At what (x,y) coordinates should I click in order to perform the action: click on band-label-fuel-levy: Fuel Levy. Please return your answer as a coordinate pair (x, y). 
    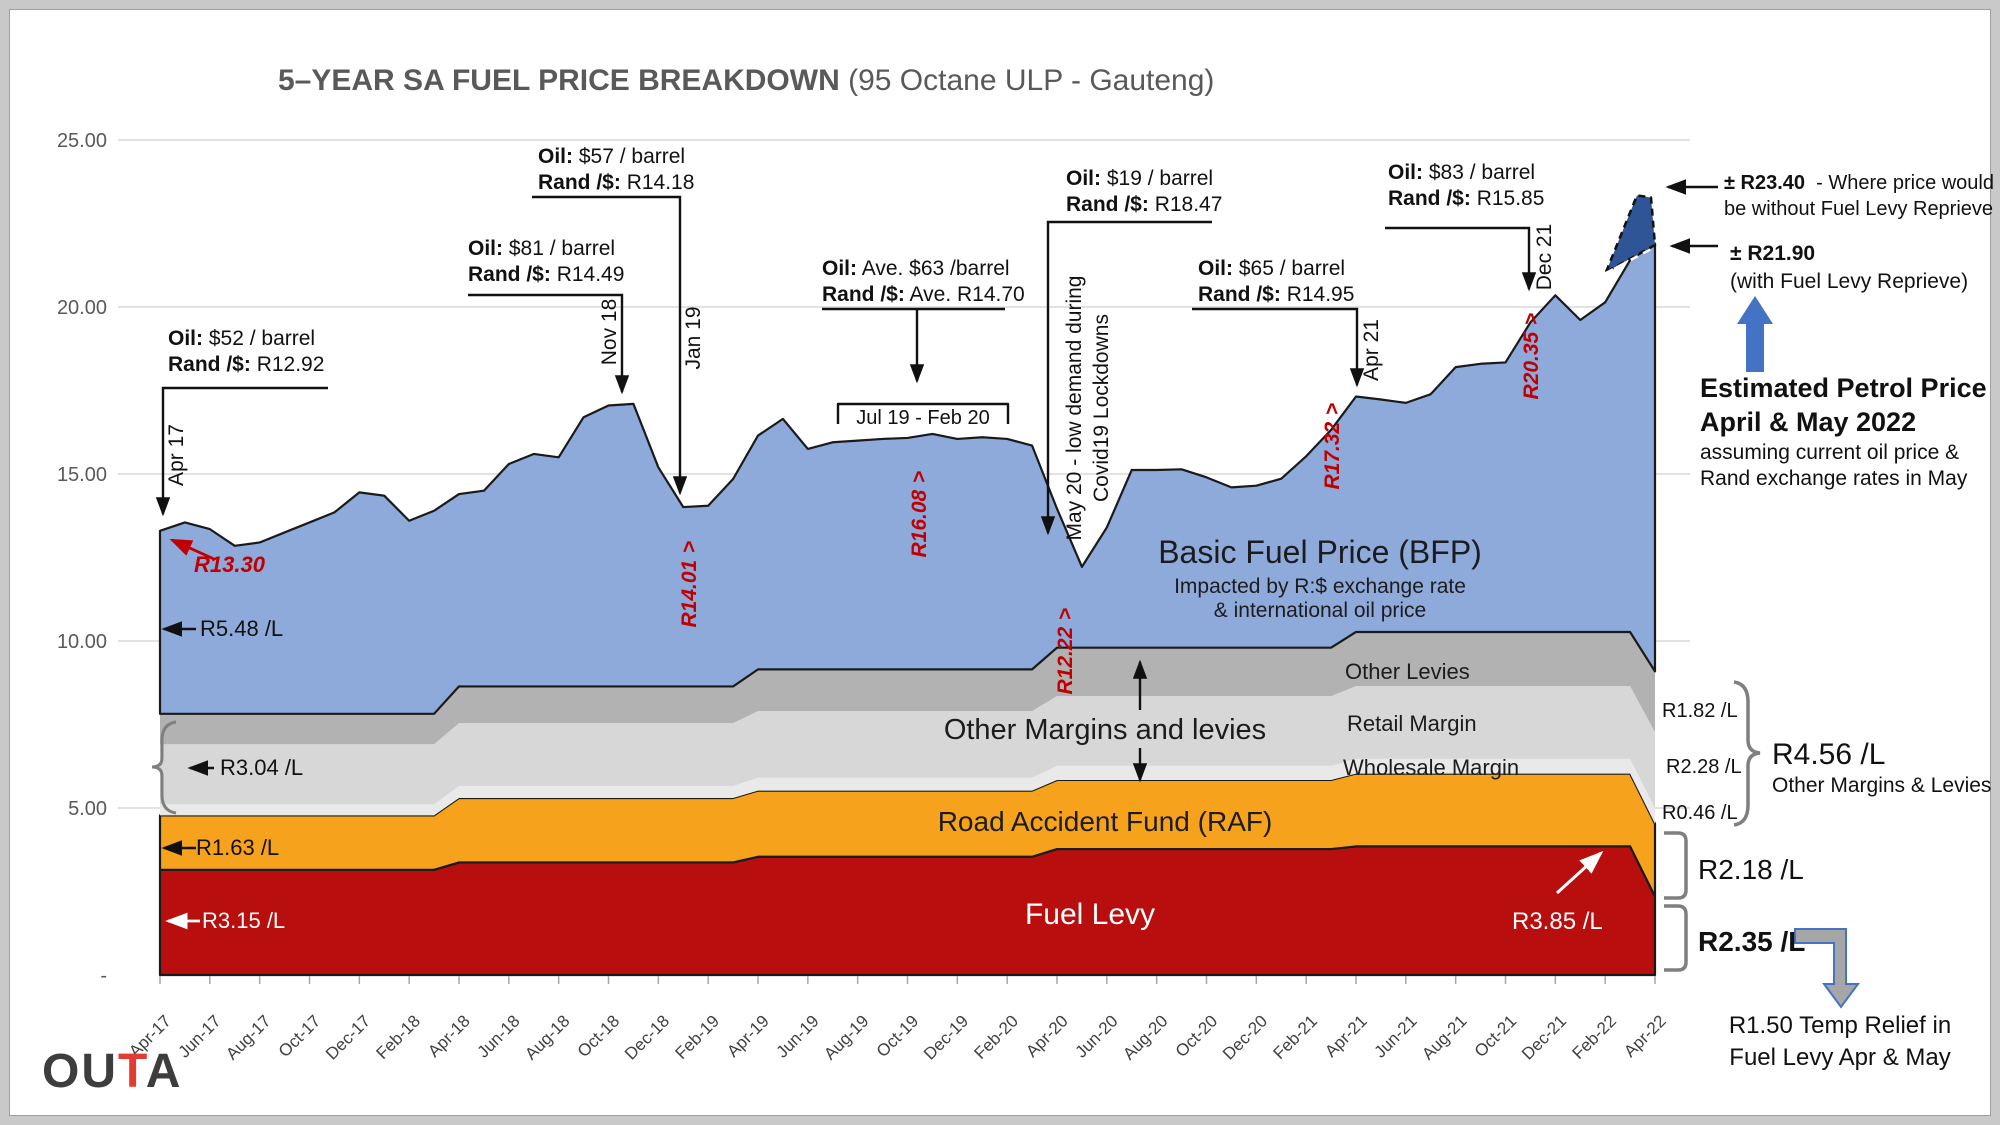
    Looking at the image, I should click on (1090, 914).